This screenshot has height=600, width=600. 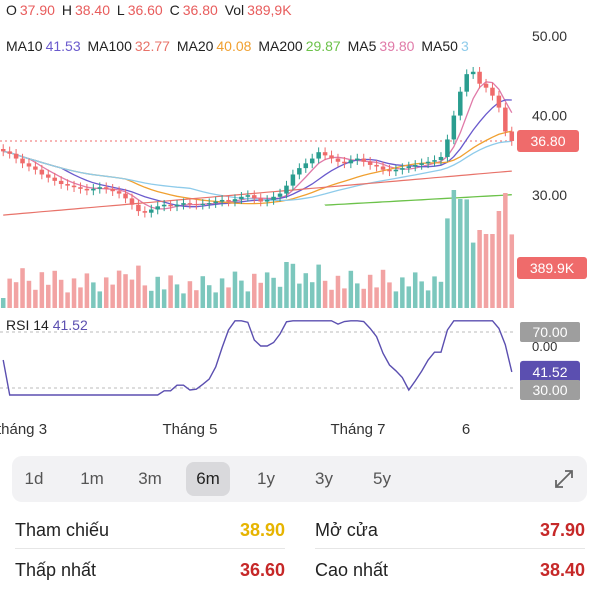 What do you see at coordinates (149, 10) in the screenshot?
I see `ohlc-readout: O 37.90 H 38.40 L 36.60 C 36.80 Vol 389,9K` at bounding box center [149, 10].